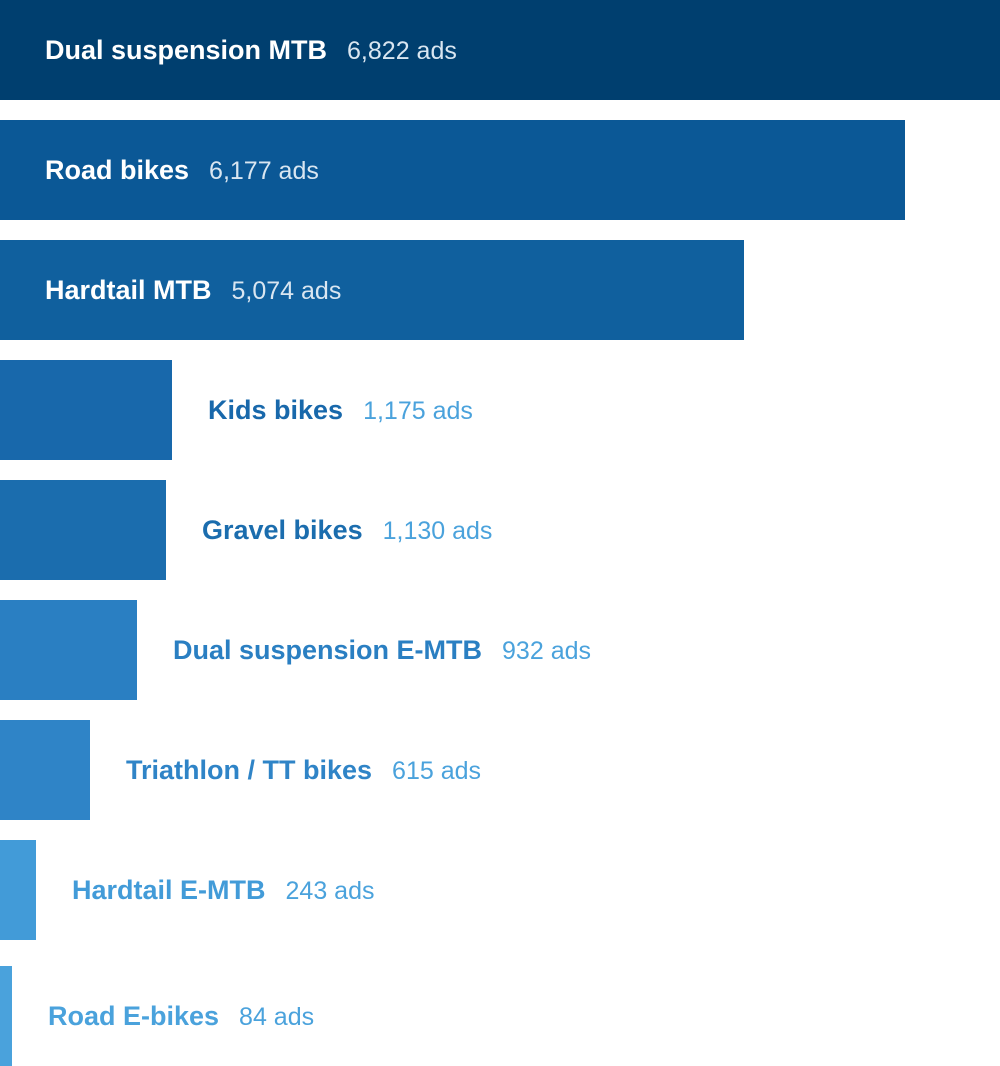 This screenshot has width=1000, height=1066. Describe the element at coordinates (169, 890) in the screenshot. I see `category-label: Hardtail E-MTB` at that location.